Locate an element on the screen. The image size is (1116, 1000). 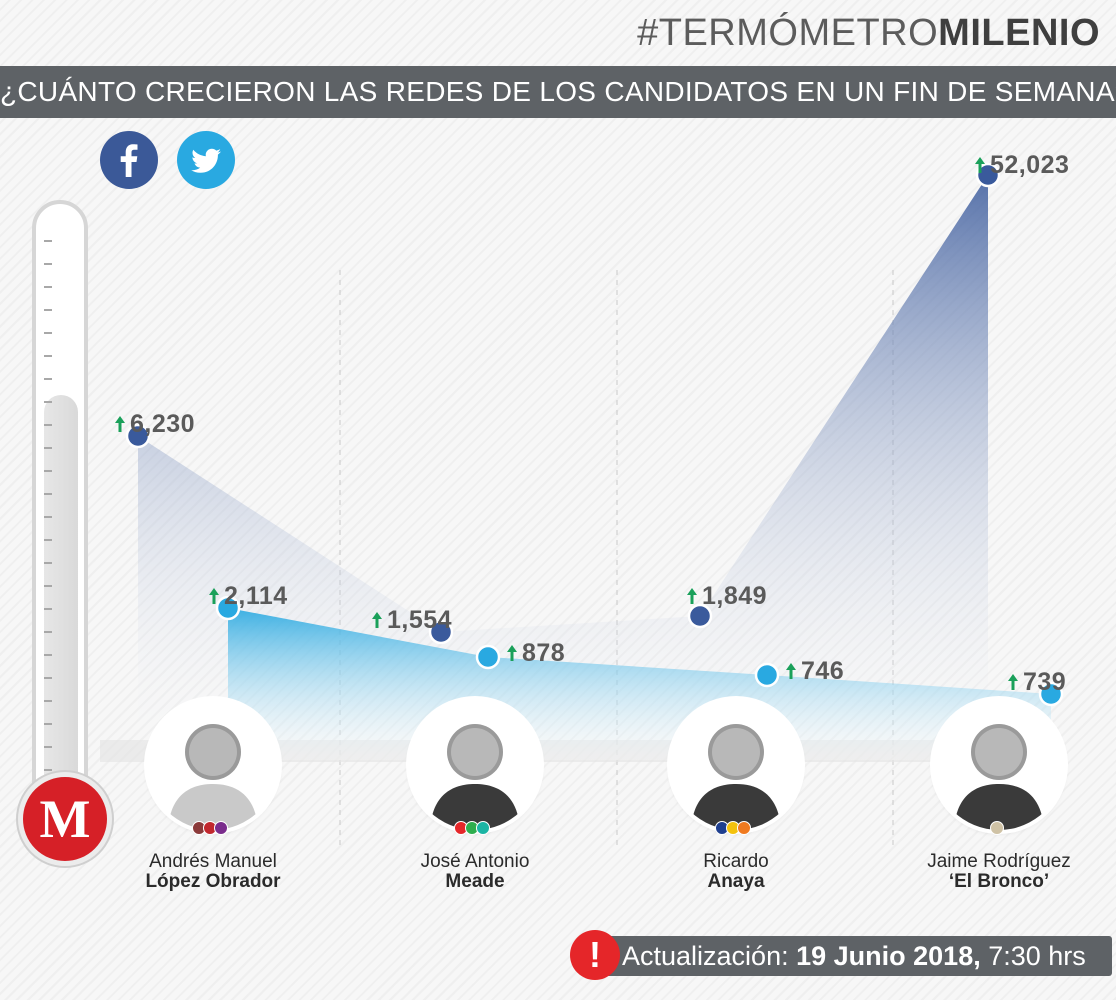
update-text: Actualización: 19 Junio 2018, 7:30 hrs is located at coordinates (858, 956).